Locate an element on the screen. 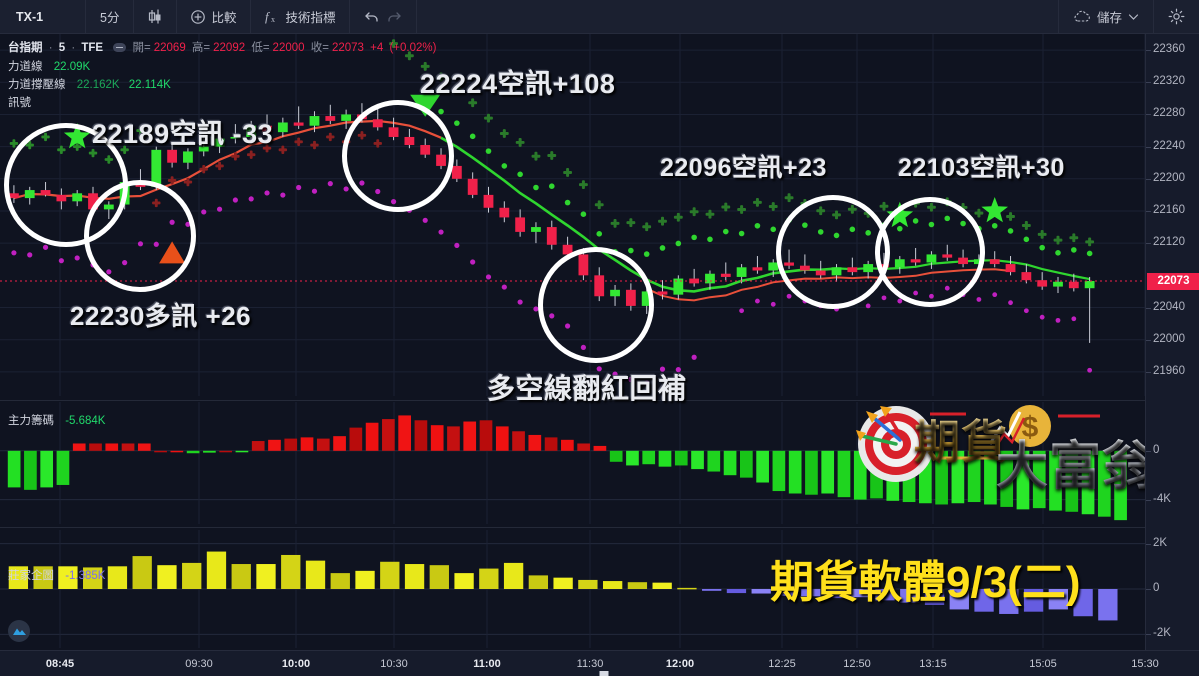 Image resolution: width=1199 pixels, height=676 pixels. indicator-1-legend: 主力籌碼 -5.684K is located at coordinates (56, 420).